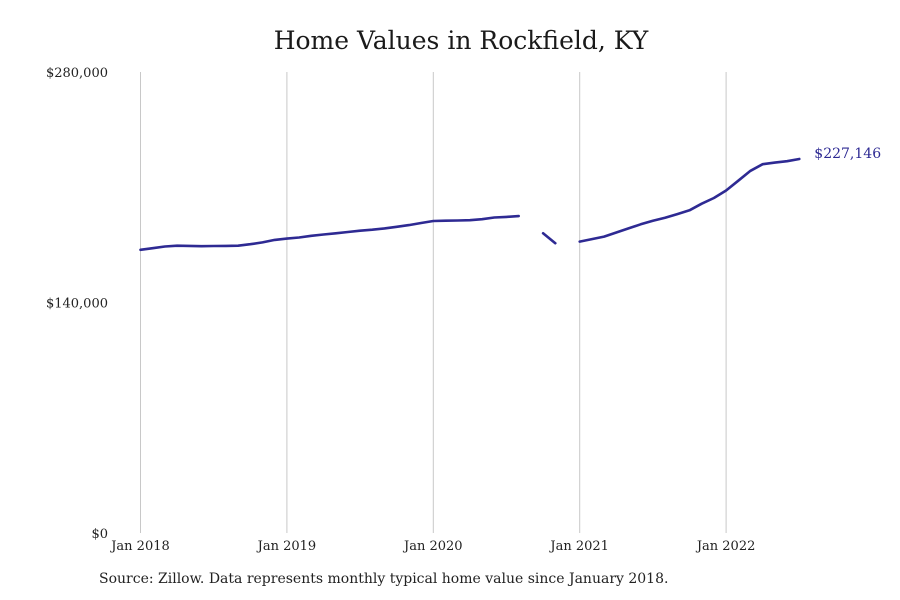  I want to click on x-tick-label: Jan 2021, so click(578, 546).